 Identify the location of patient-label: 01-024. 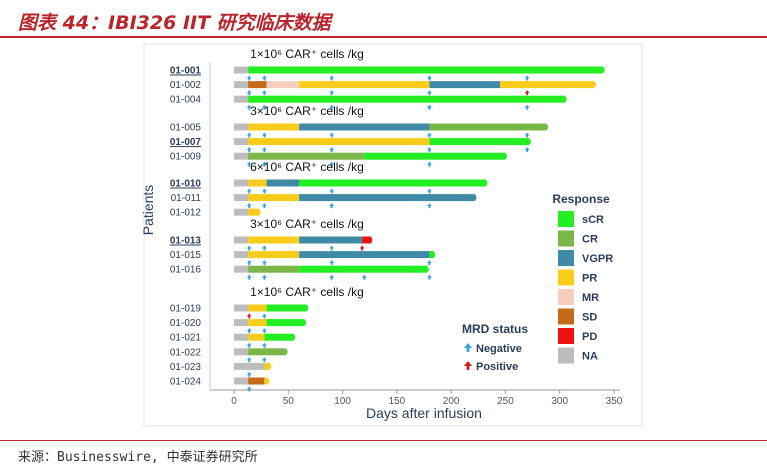
(186, 382).